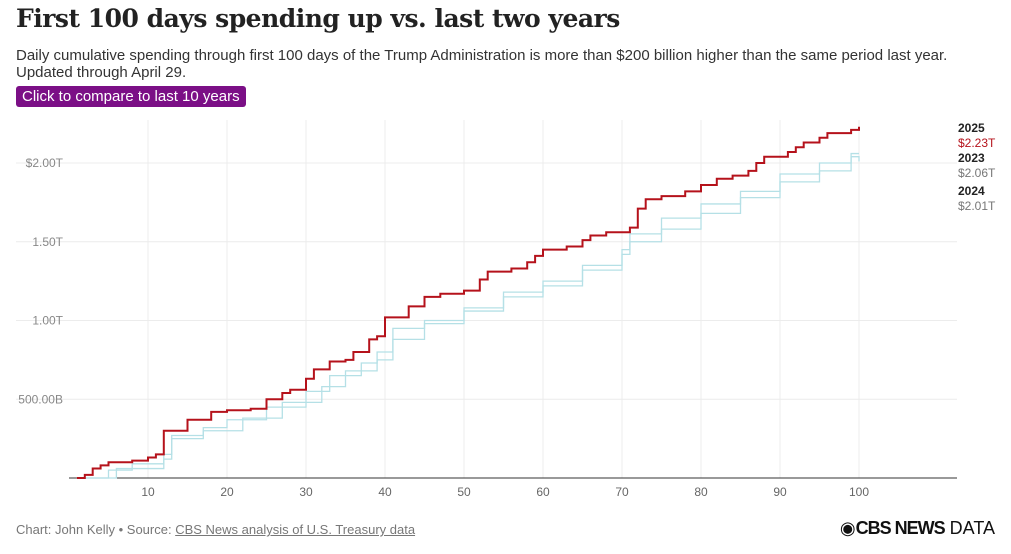  Describe the element at coordinates (977, 206) in the screenshot. I see `series-end-value-2024: $2.01T` at that location.